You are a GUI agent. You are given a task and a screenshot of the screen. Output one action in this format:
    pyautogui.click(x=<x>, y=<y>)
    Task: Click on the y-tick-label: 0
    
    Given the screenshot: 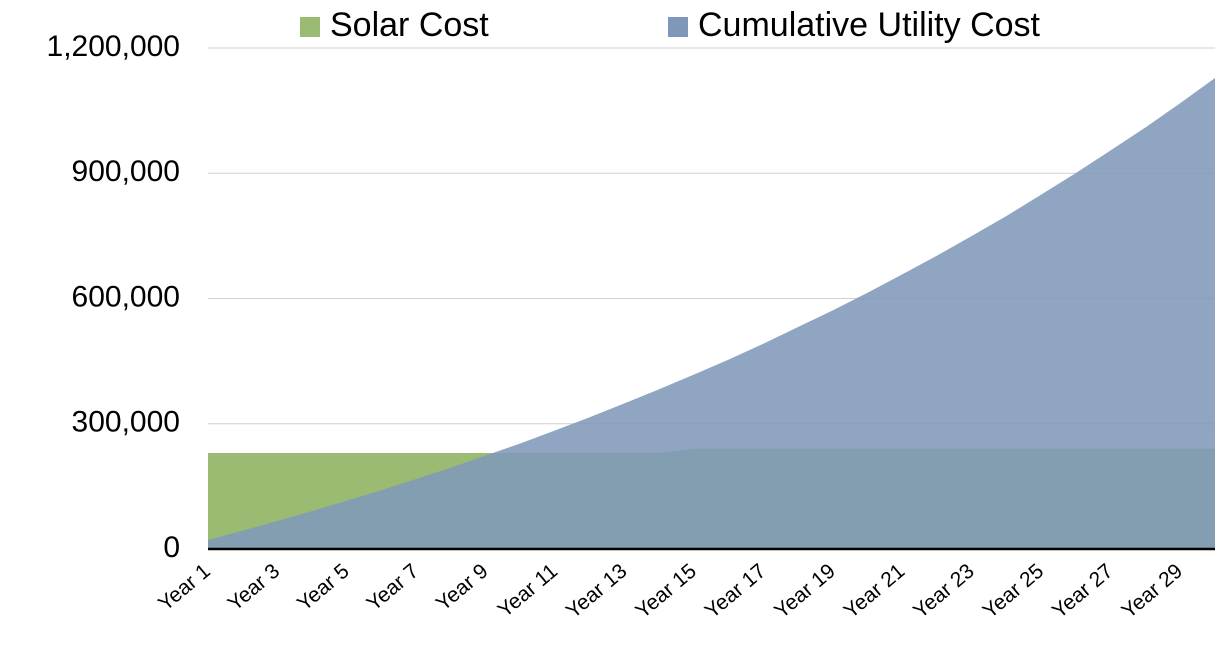 What is the action you would take?
    pyautogui.click(x=171, y=547)
    